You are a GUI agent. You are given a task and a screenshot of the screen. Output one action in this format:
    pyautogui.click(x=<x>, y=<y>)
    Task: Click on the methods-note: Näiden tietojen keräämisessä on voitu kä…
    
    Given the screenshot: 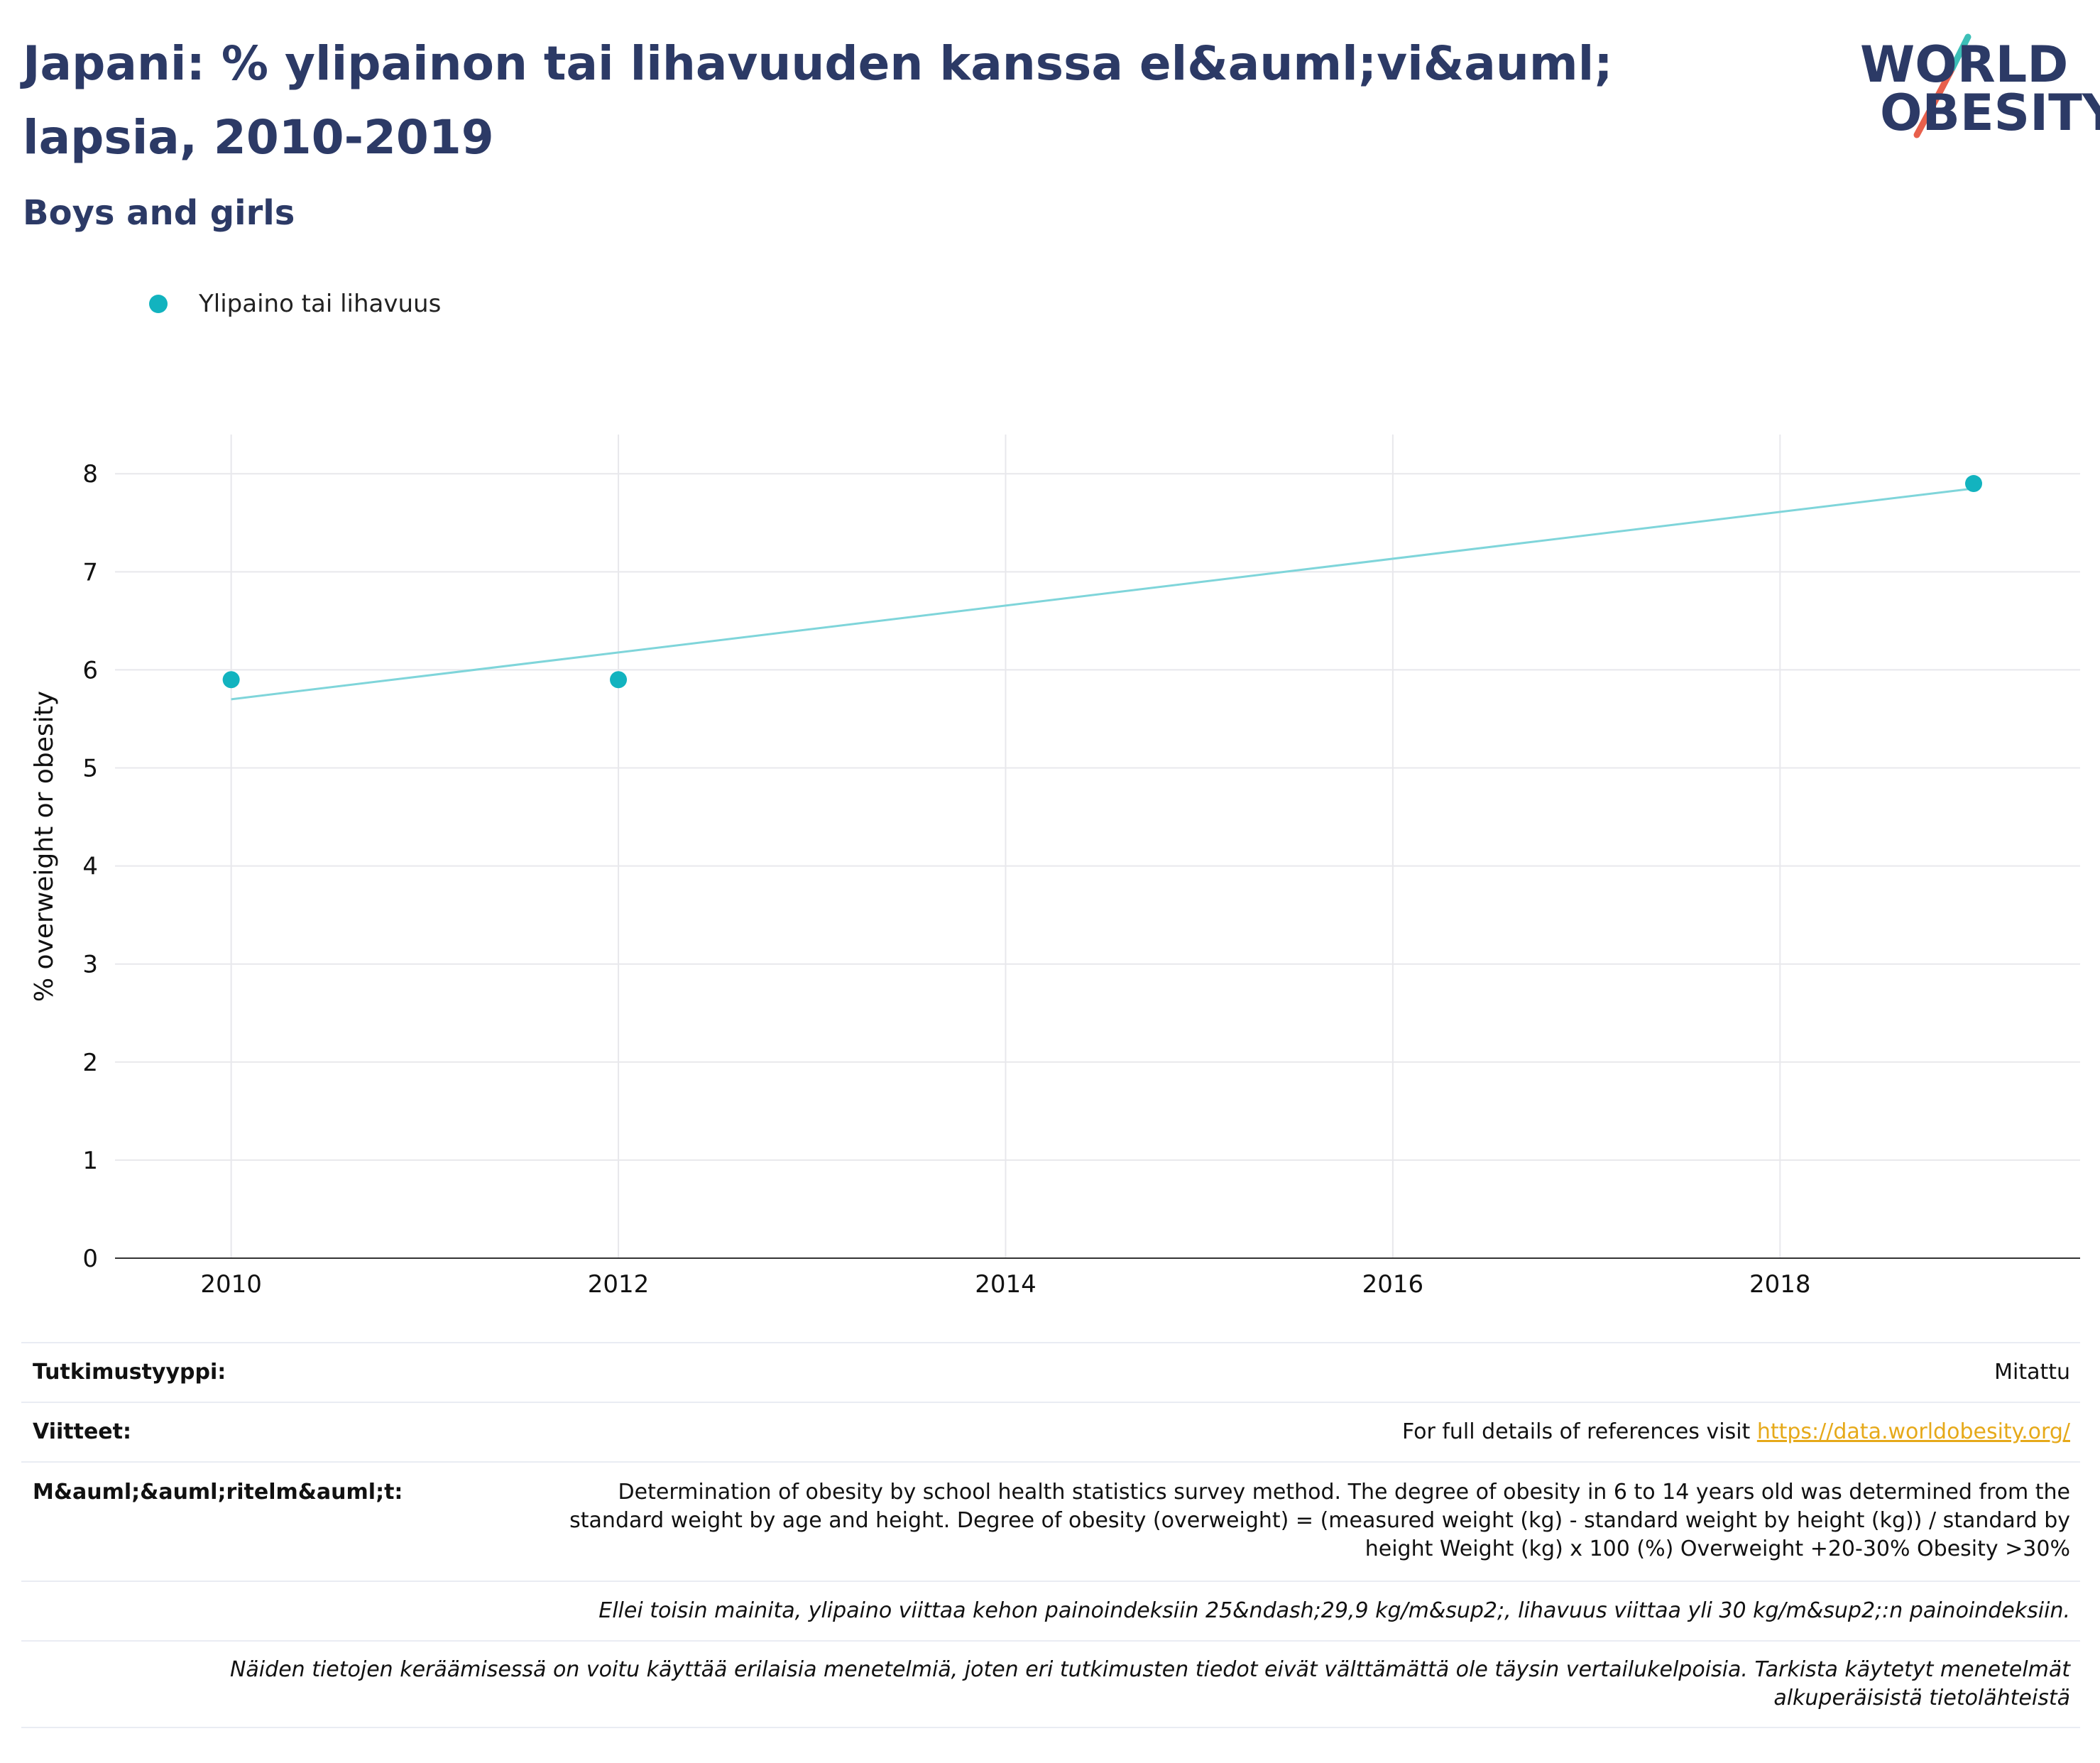 What is the action you would take?
    pyautogui.click(x=1149, y=1683)
    